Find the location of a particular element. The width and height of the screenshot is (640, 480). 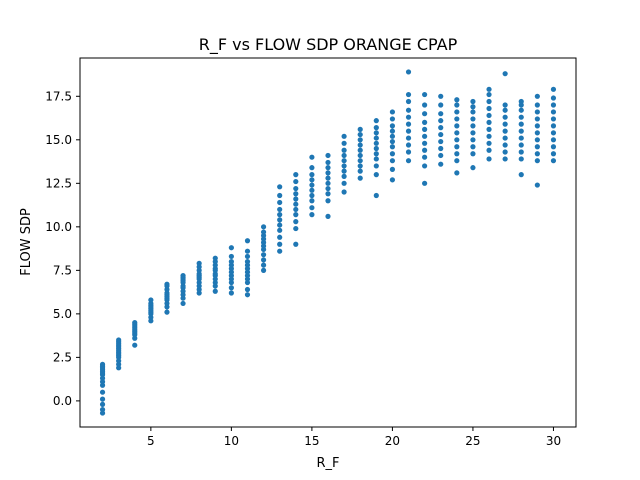

y-axis-label: FLOW SDP is located at coordinates (26, 242).